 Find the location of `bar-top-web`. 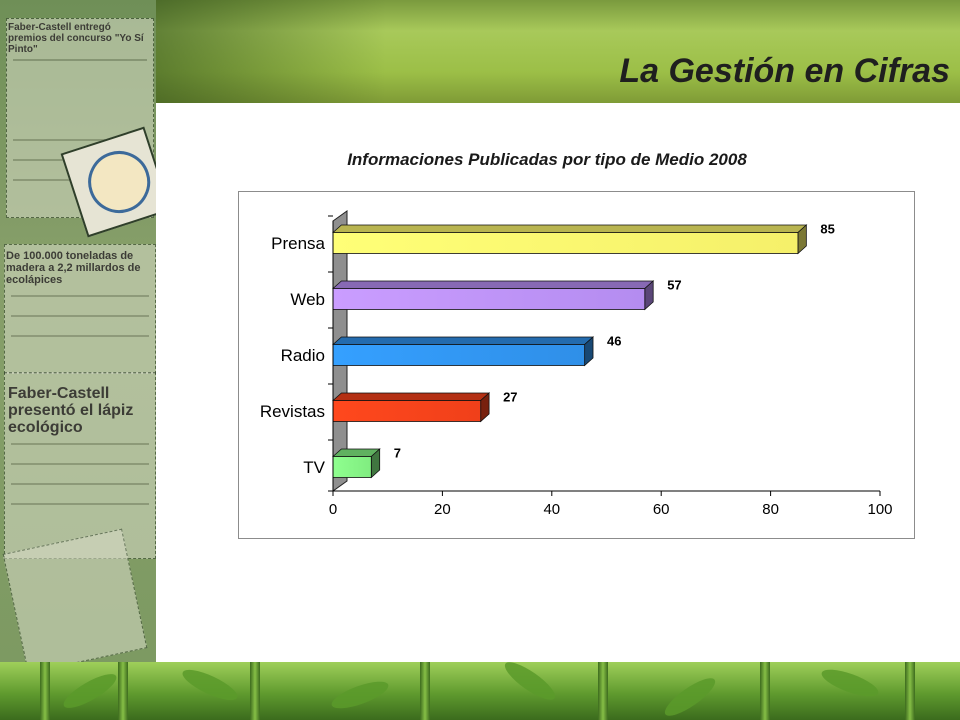

bar-top-web is located at coordinates (493, 284).